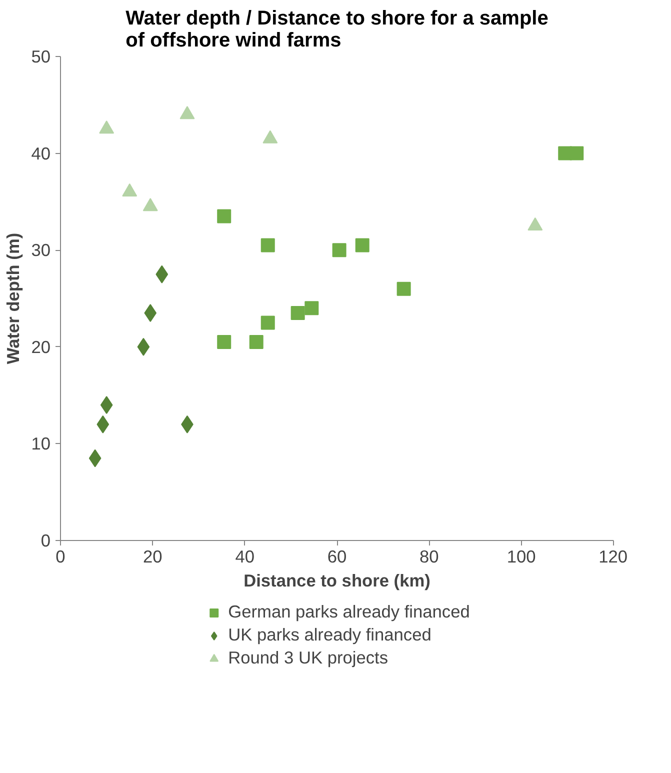 The height and width of the screenshot is (773, 671). I want to click on legend-label: UK parks already financed, so click(330, 635).